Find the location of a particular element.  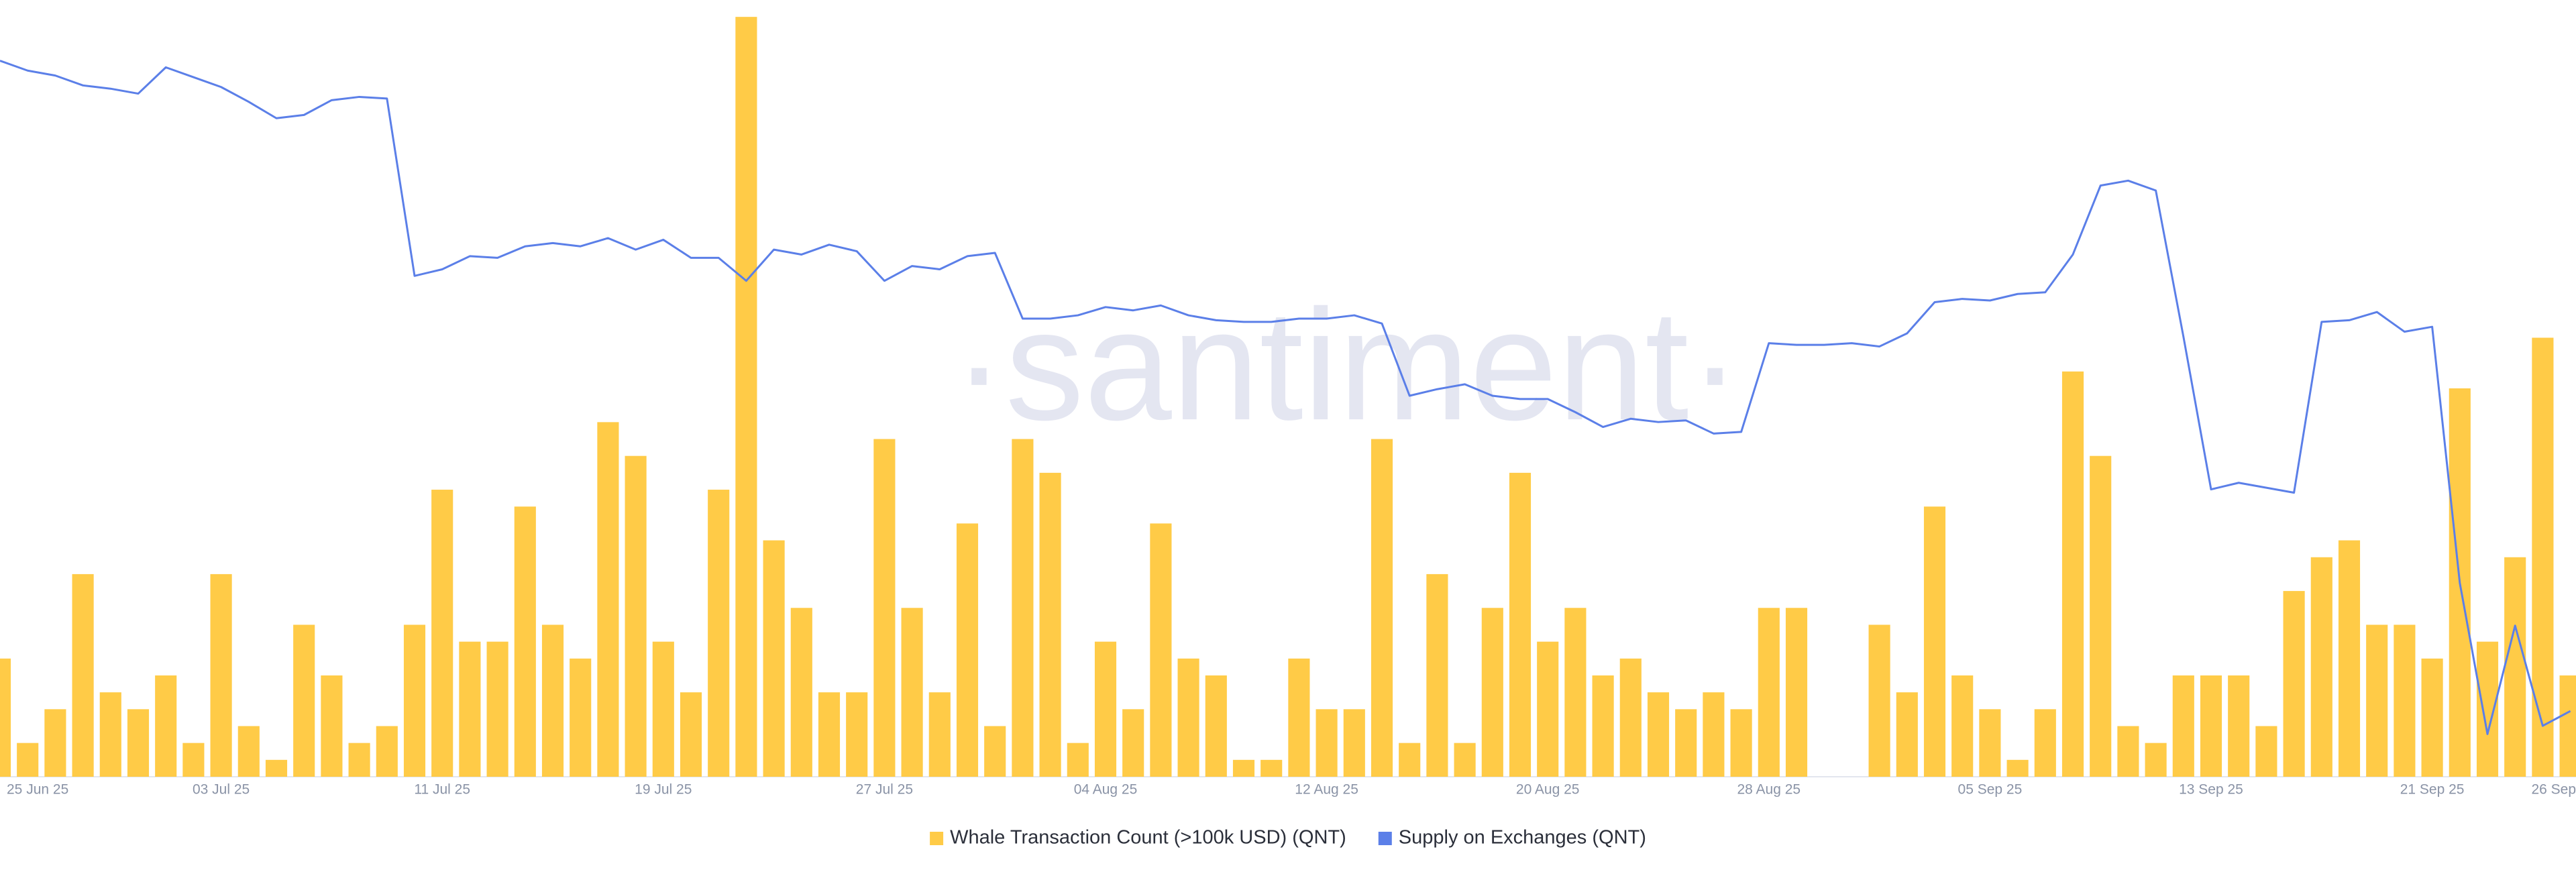

watermark: ·santiment· is located at coordinates (1347, 364).